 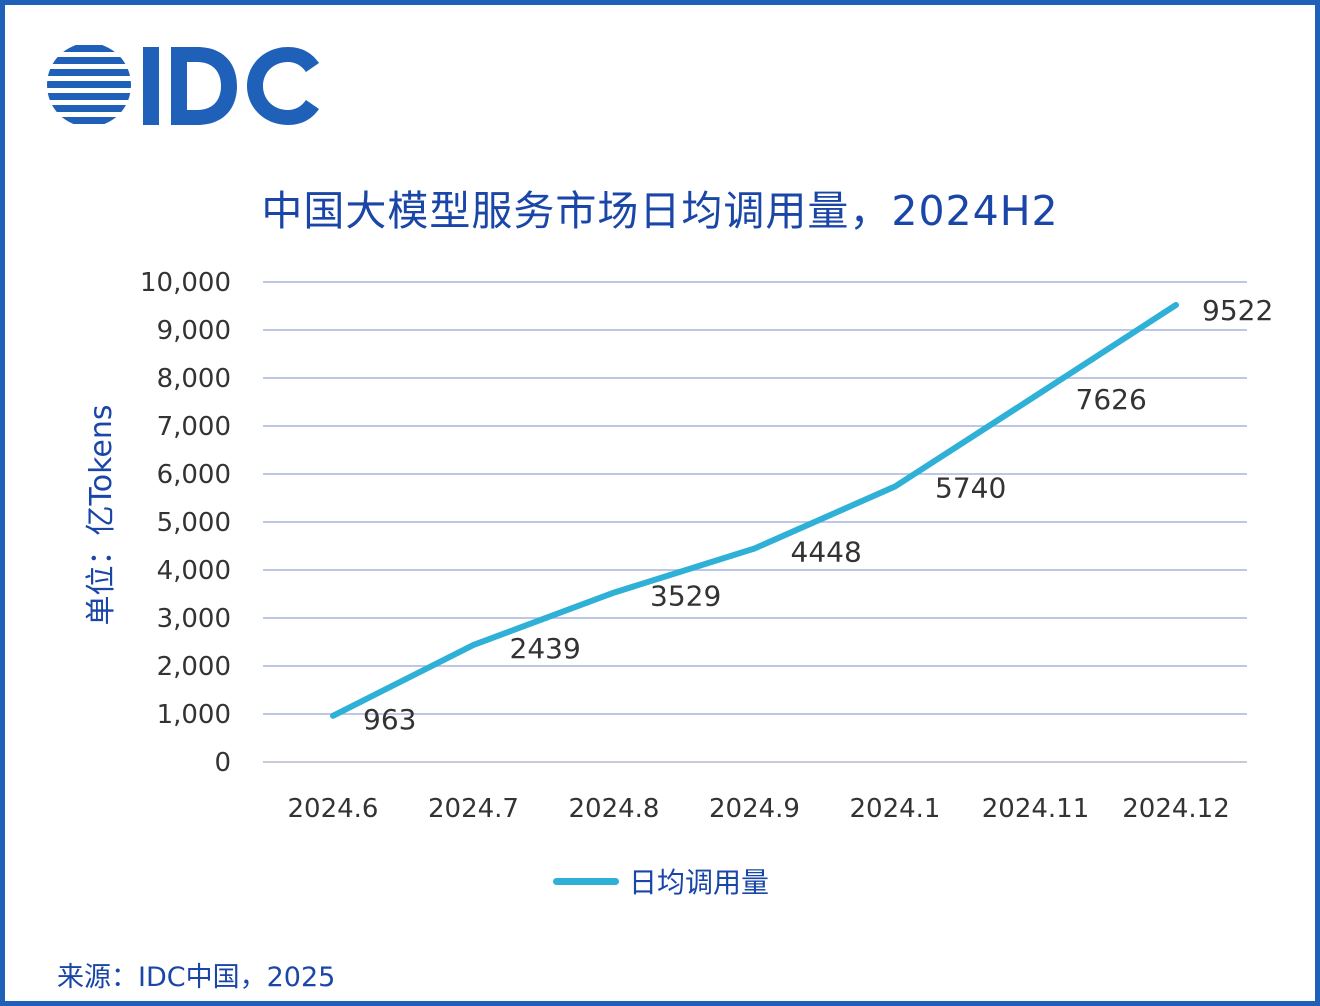 I want to click on x-tick-label: 2024.7, so click(x=473, y=809).